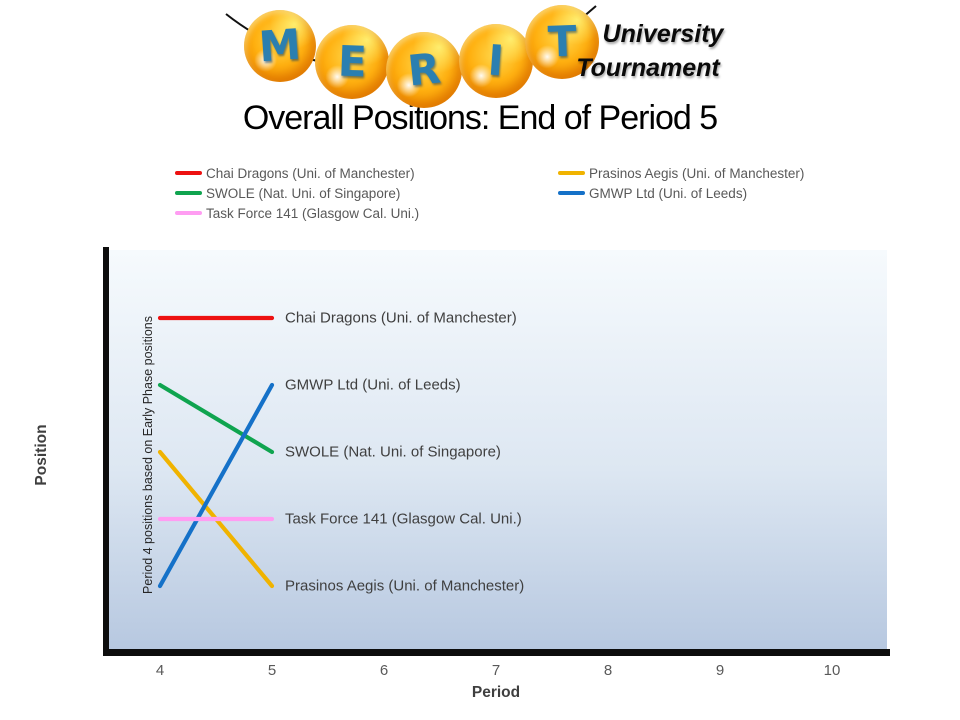 Image resolution: width=960 pixels, height=720 pixels. I want to click on logo-balloon: I, so click(496, 61).